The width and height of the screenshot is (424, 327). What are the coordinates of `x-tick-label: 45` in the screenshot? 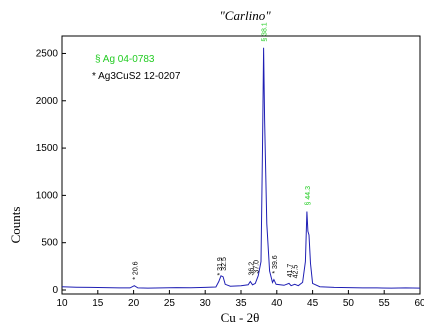 It's located at (313, 303).